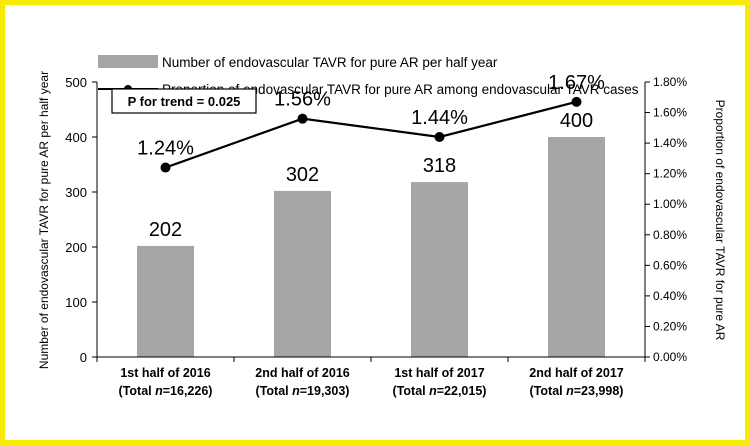  What do you see at coordinates (76, 302) in the screenshot?
I see `left-tick-label: 100` at bounding box center [76, 302].